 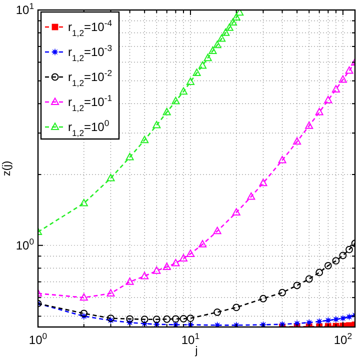 I want to click on legend-label: r$_{1,2}$=10$^{-2}$, so click(x=90, y=78).